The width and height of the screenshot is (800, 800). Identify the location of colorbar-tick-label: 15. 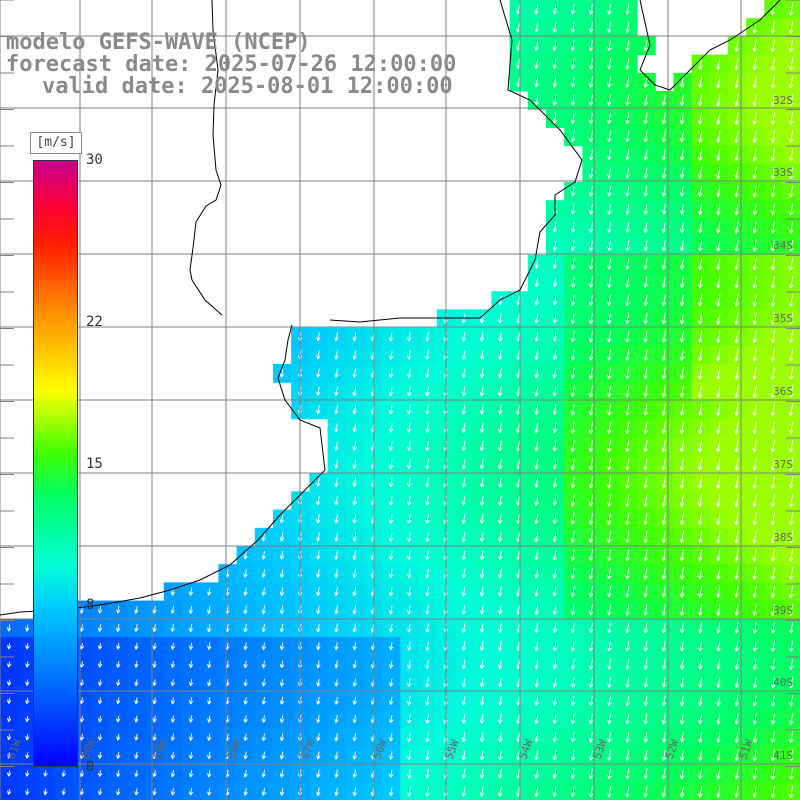
(94, 463).